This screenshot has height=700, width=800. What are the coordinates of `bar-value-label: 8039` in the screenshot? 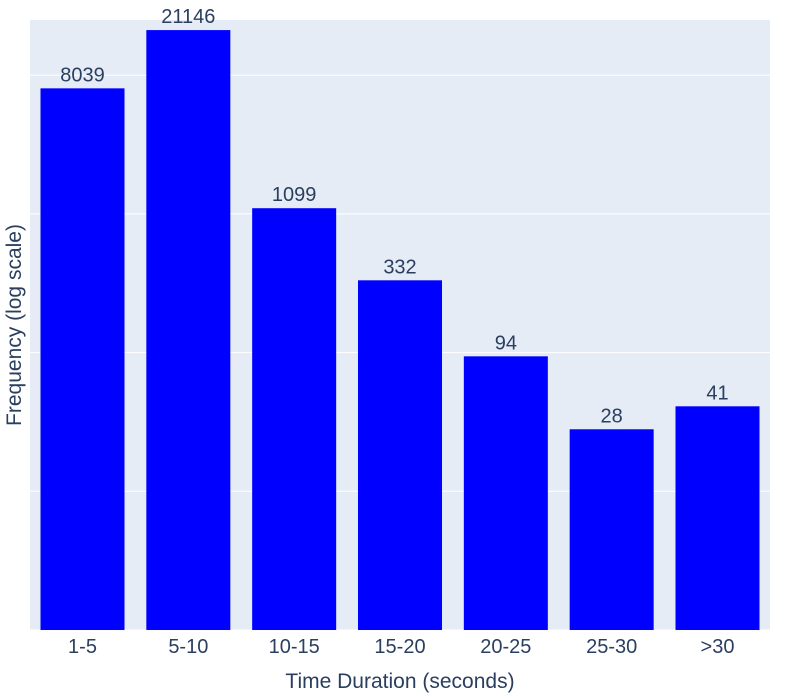 It's located at (82, 75).